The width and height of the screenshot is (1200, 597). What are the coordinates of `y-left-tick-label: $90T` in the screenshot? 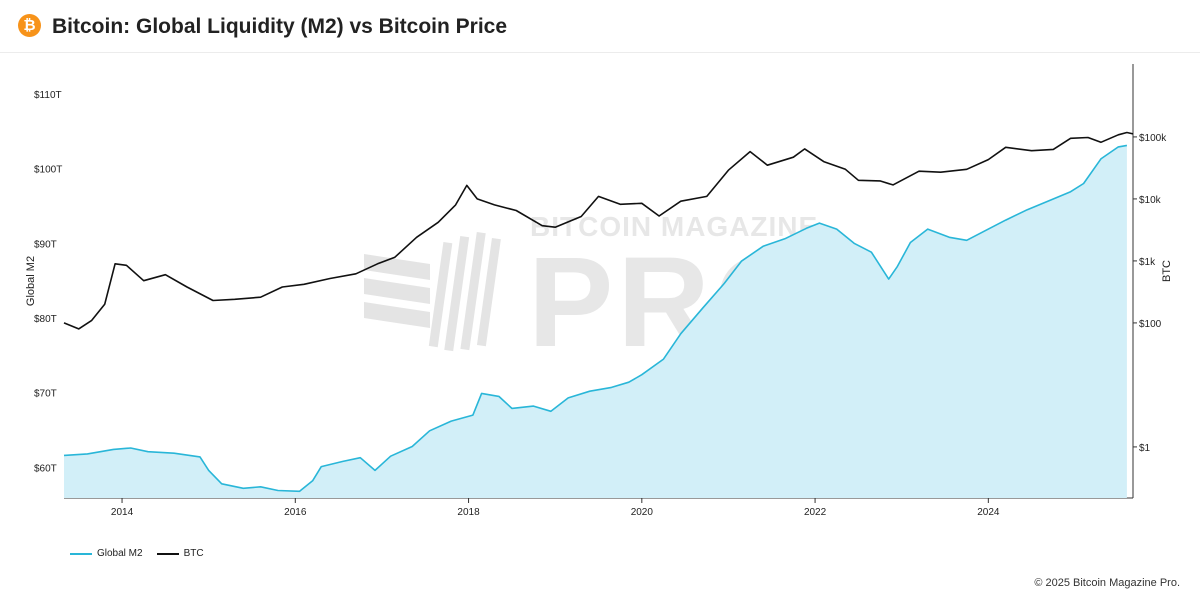 It's located at (45, 244).